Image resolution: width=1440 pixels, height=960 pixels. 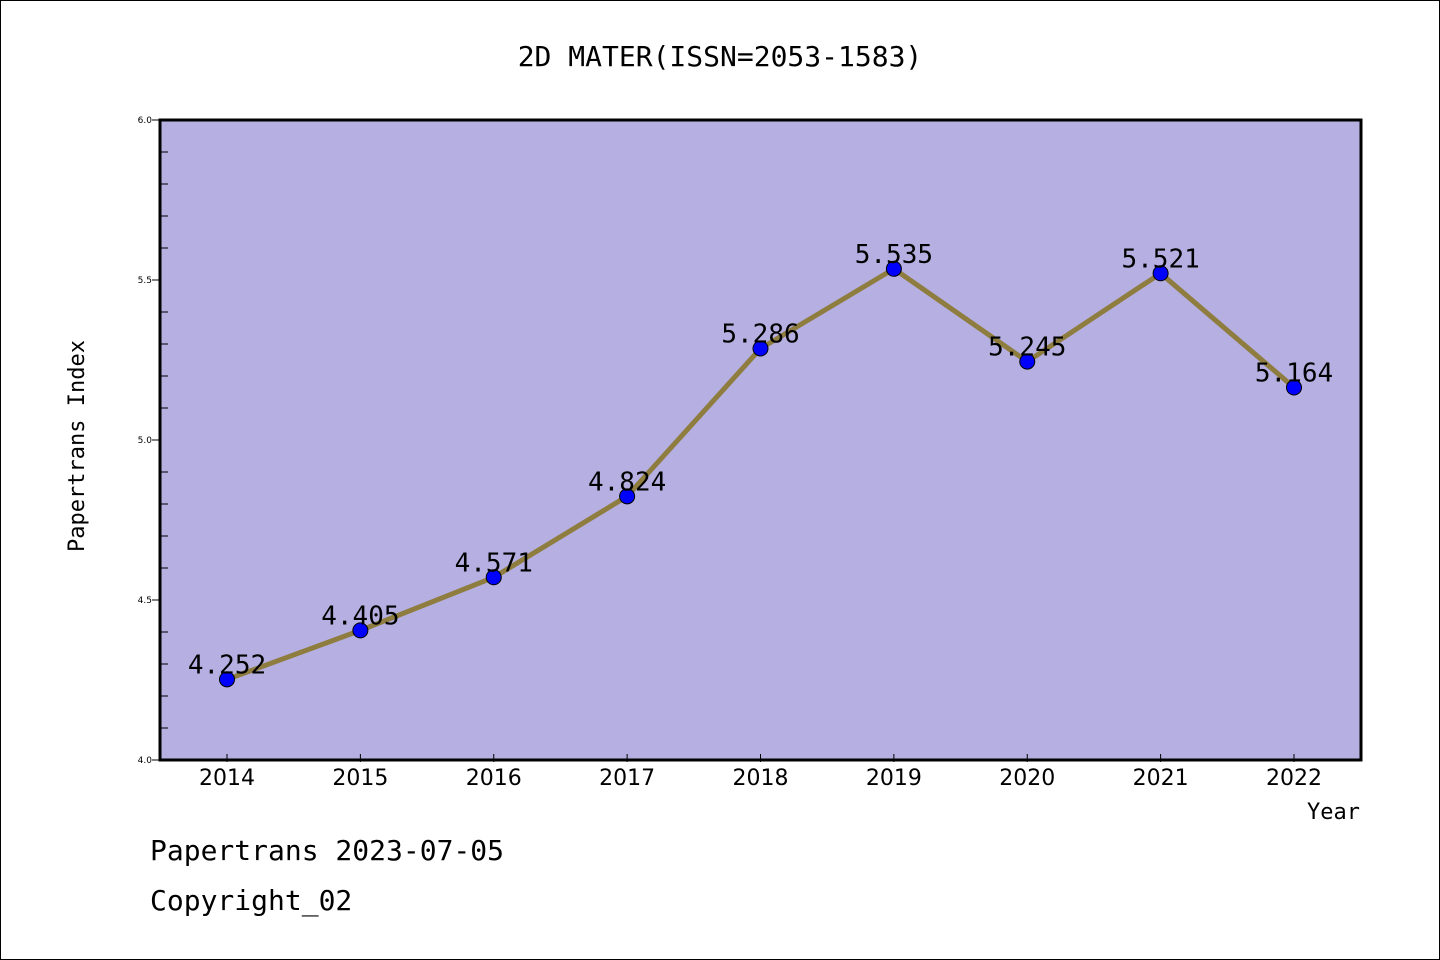 What do you see at coordinates (145, 121) in the screenshot?
I see `y-tick-label: 6.0` at bounding box center [145, 121].